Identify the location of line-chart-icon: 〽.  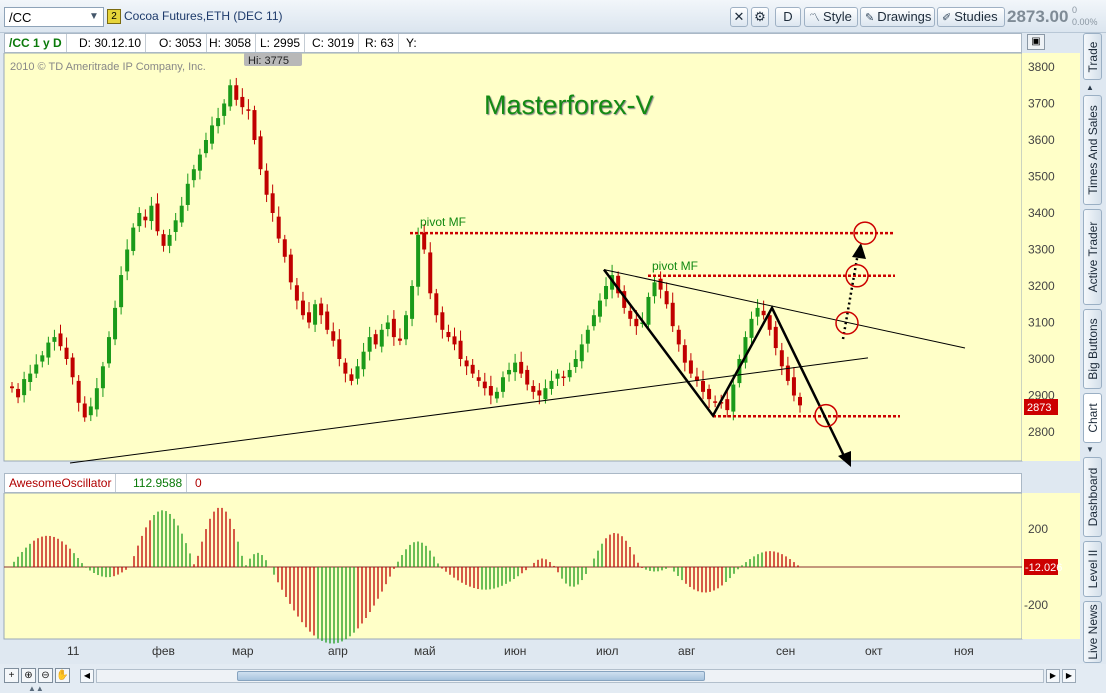
(814, 18).